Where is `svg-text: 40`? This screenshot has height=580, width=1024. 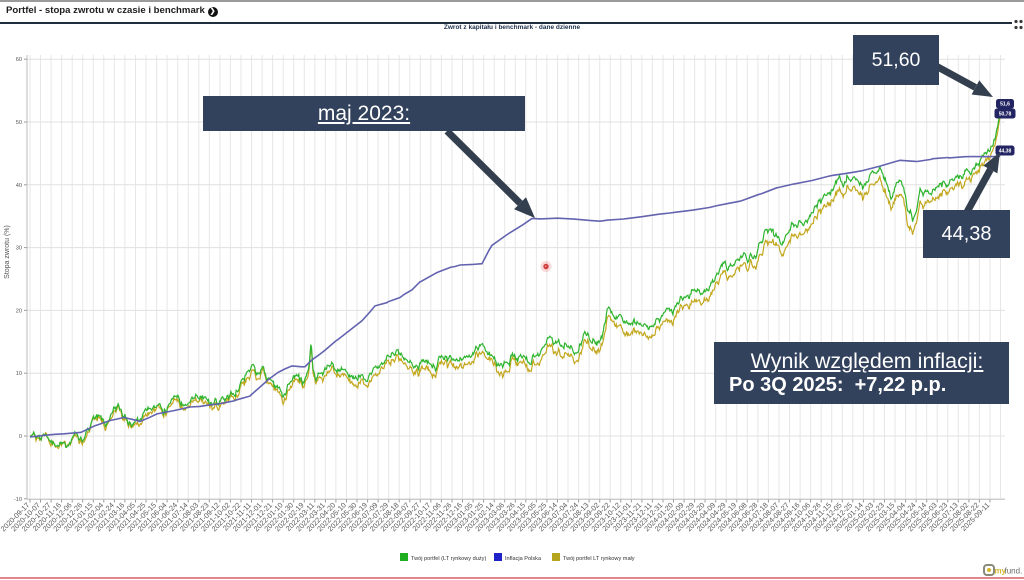 svg-text: 40 is located at coordinates (19, 186).